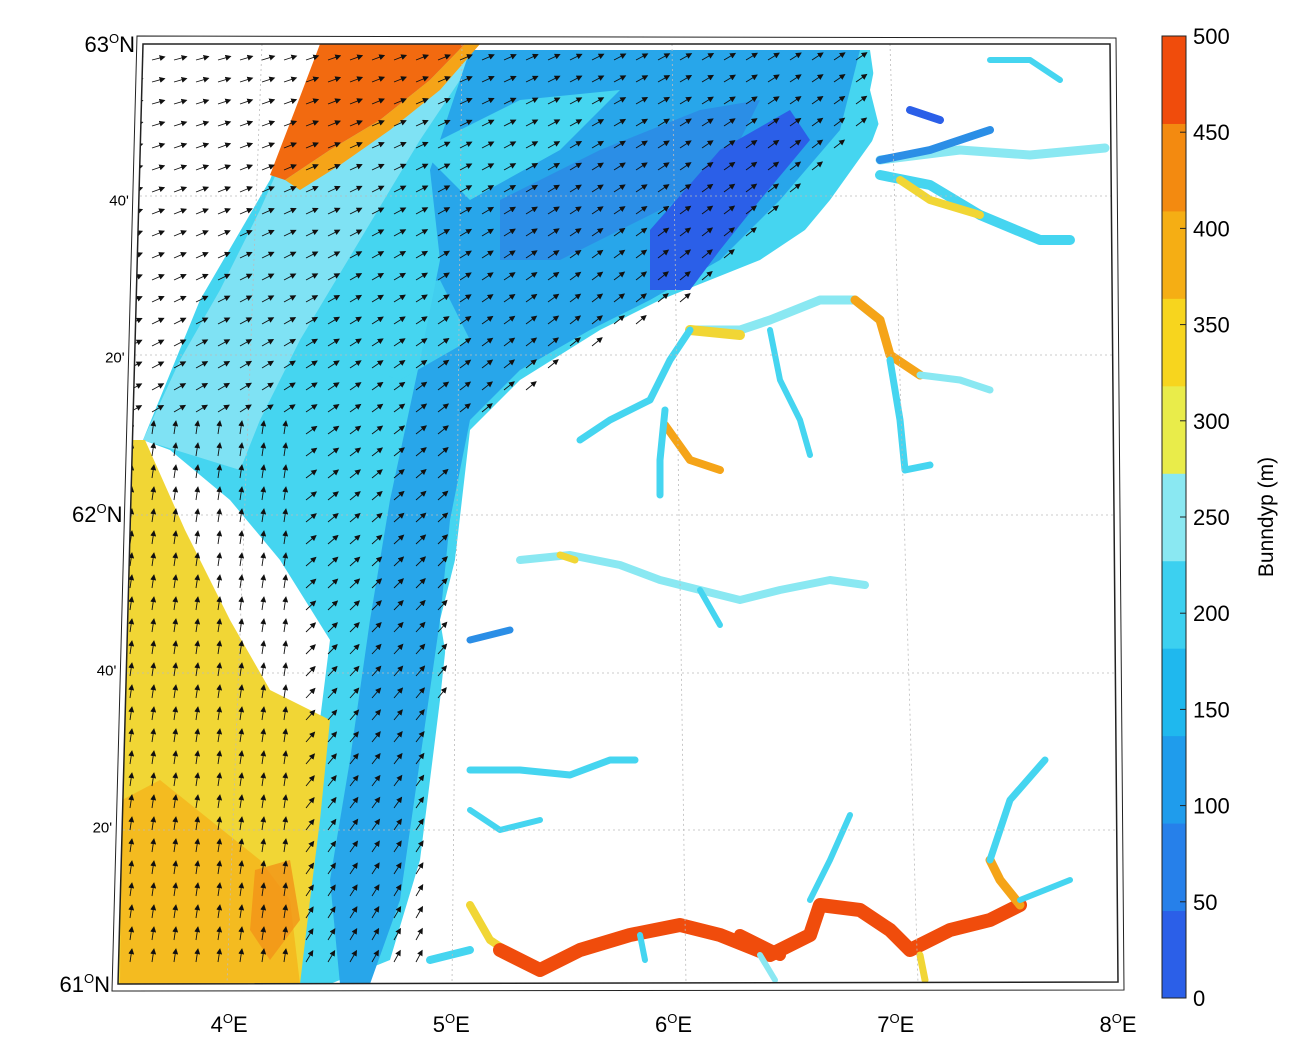 The width and height of the screenshot is (1302, 1048). Describe the element at coordinates (1174, 604) in the screenshot. I see `colorbar-swatch` at that location.